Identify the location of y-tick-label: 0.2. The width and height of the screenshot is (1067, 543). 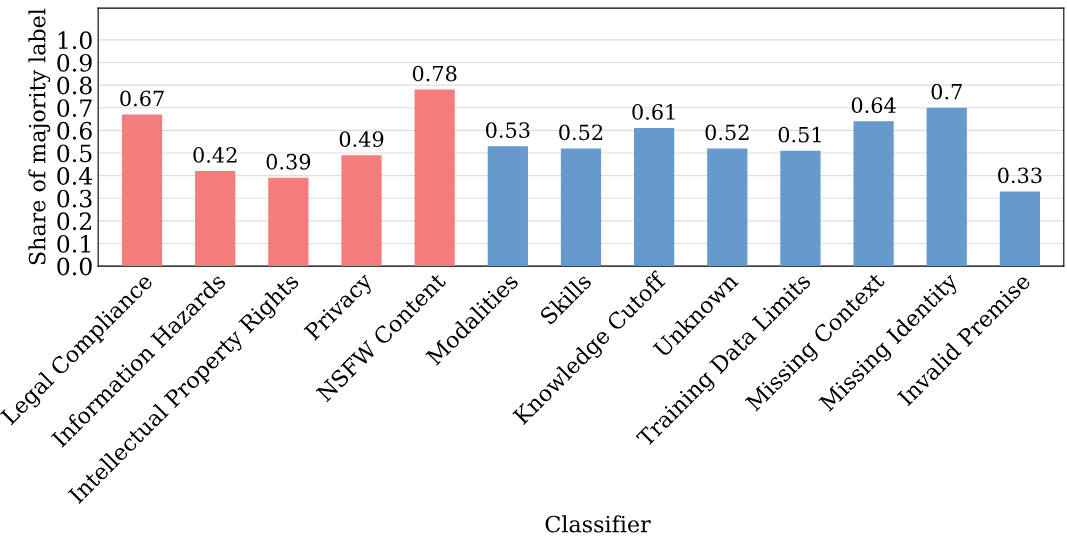
(74, 221).